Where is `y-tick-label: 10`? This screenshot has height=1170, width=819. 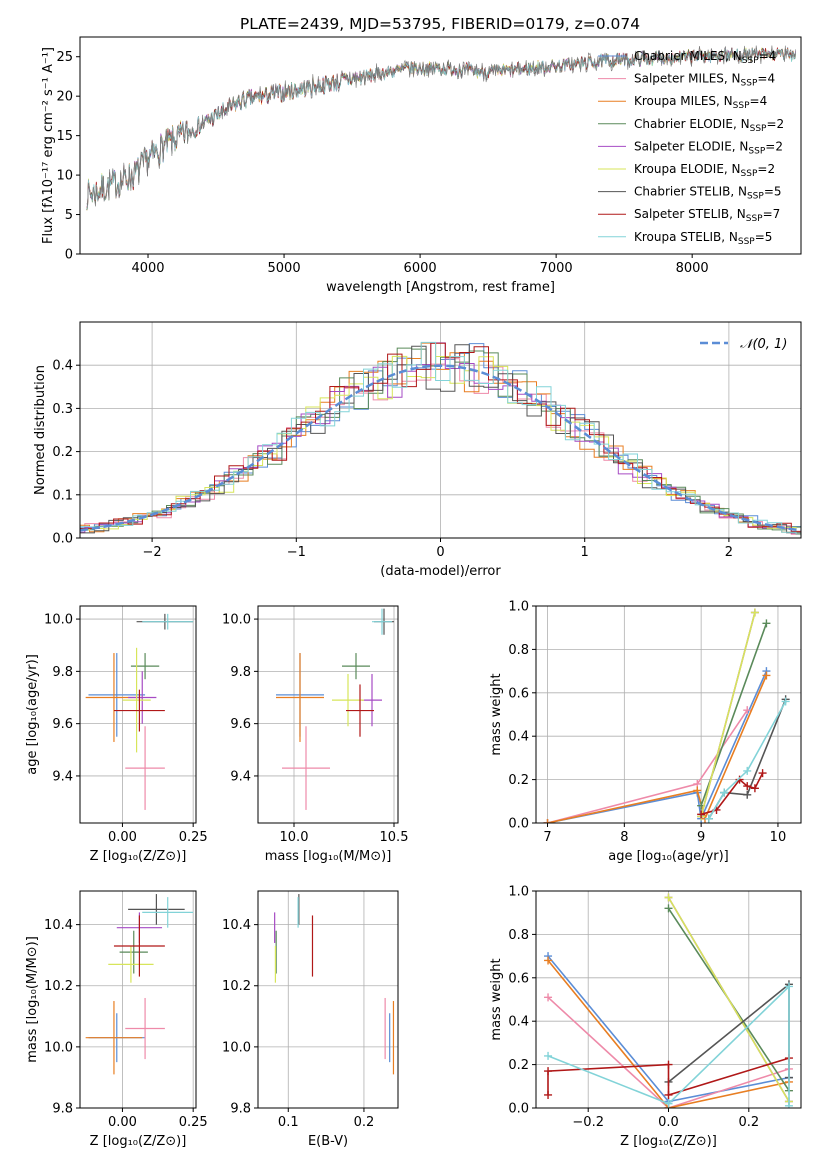 y-tick-label: 10 is located at coordinates (64, 176).